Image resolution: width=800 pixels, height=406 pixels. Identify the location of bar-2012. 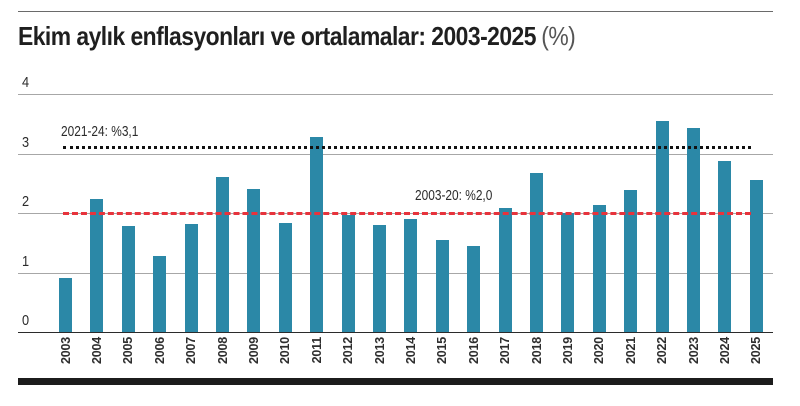
(348, 273).